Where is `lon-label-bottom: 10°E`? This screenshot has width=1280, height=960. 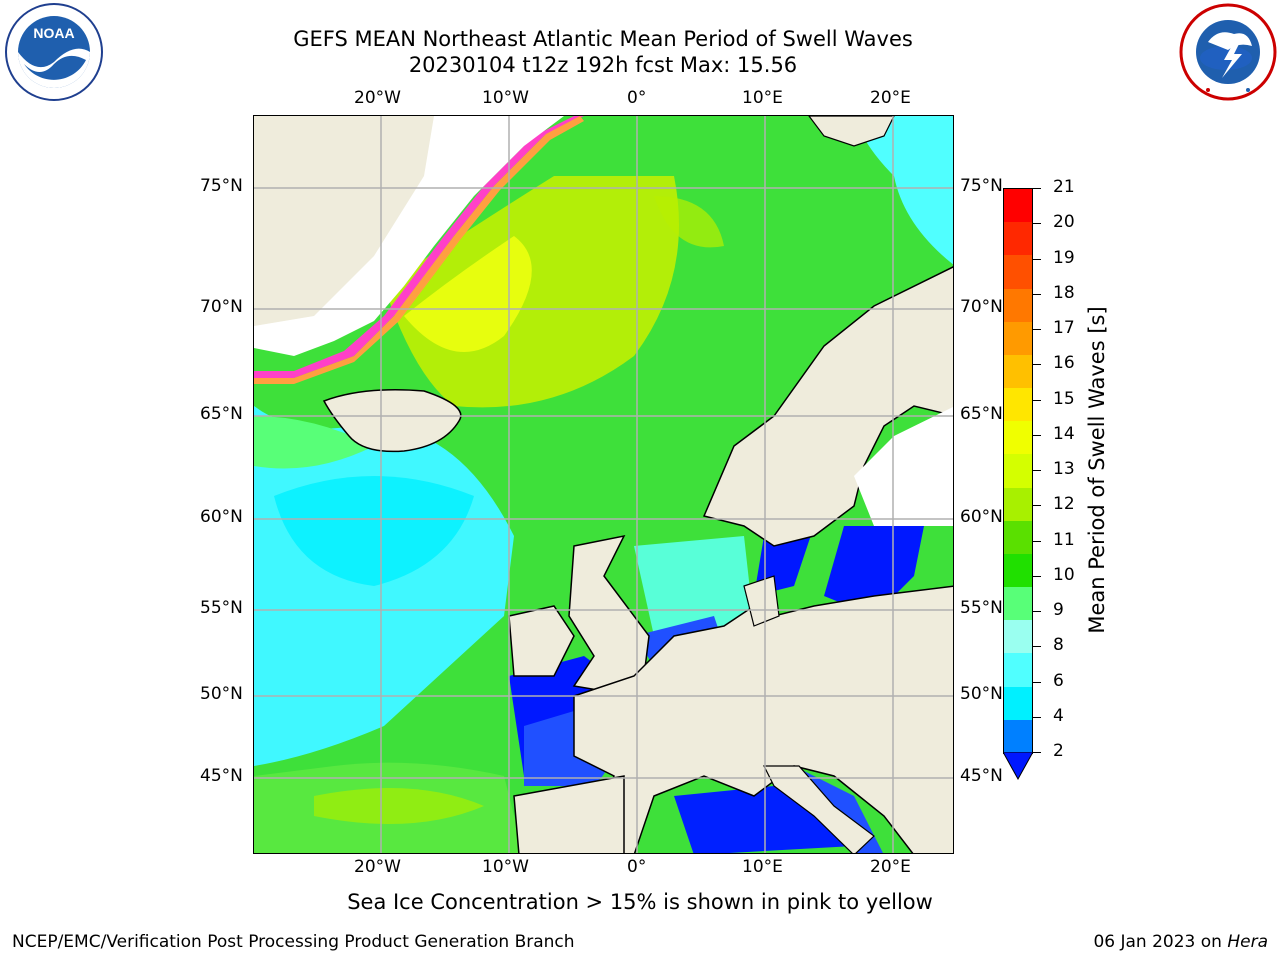 lon-label-bottom: 10°E is located at coordinates (762, 867).